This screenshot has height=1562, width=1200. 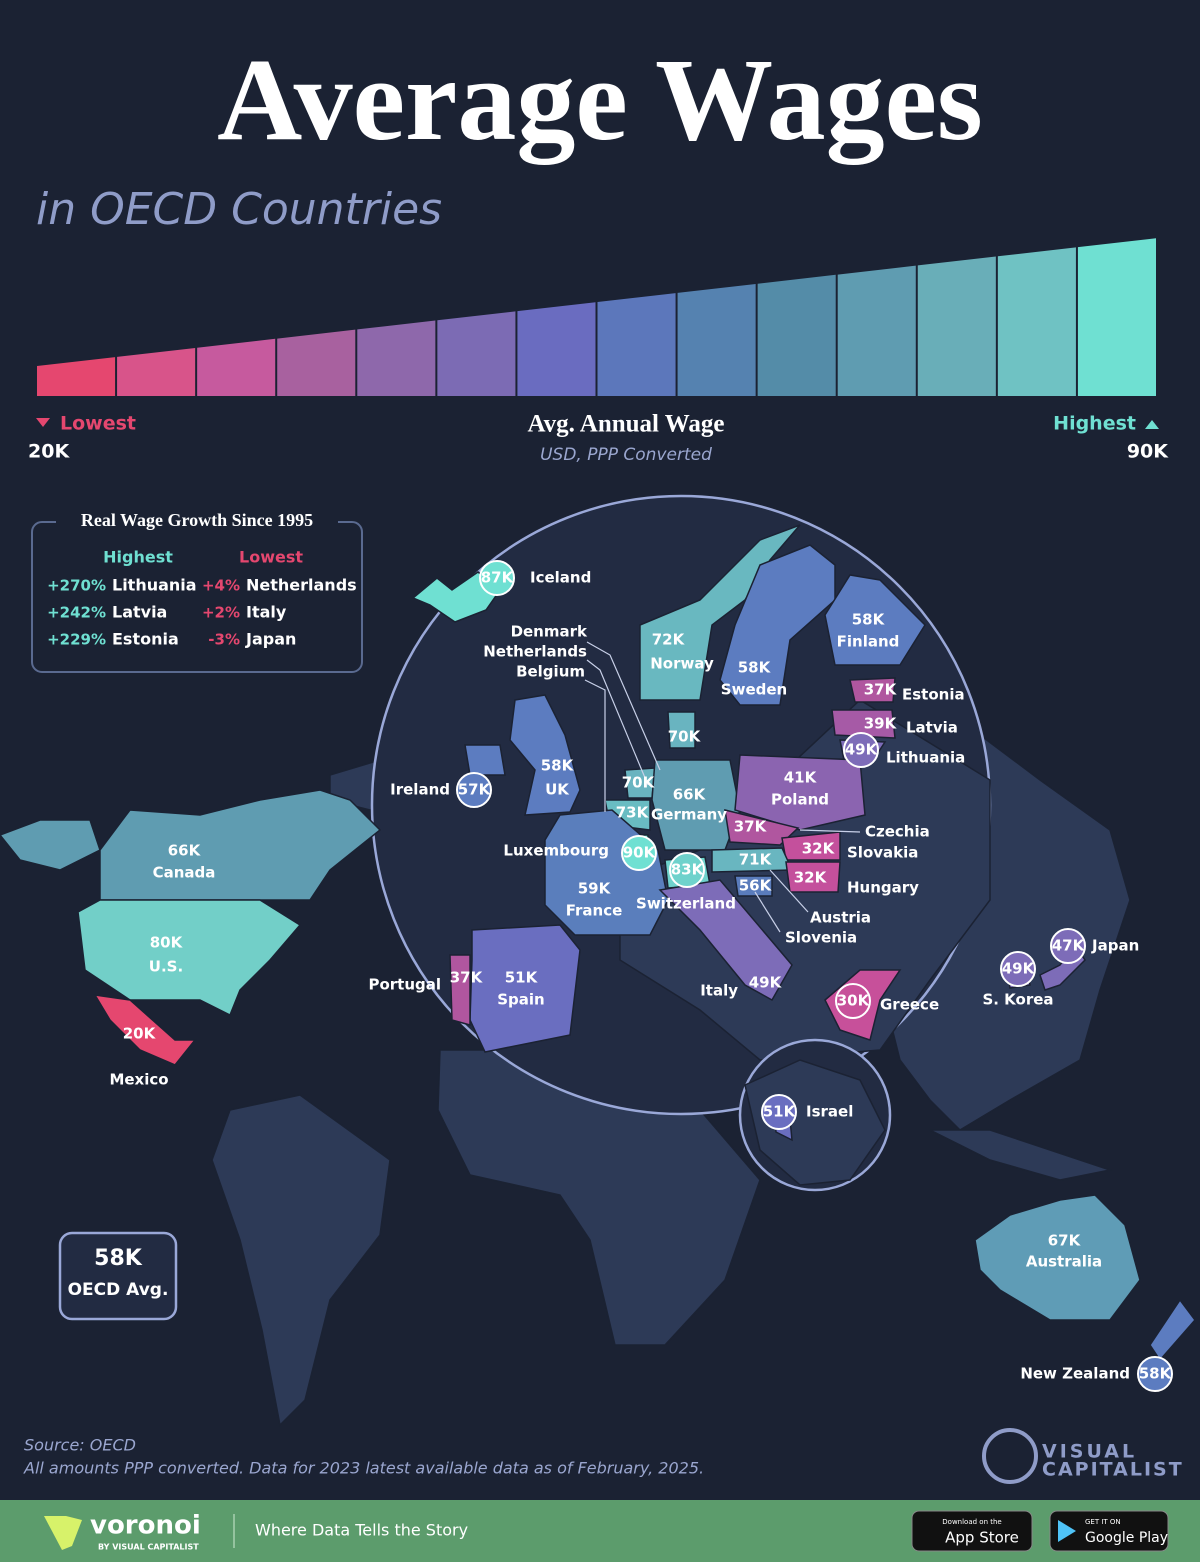 I want to click on country-name: Slovakia, so click(x=882, y=853).